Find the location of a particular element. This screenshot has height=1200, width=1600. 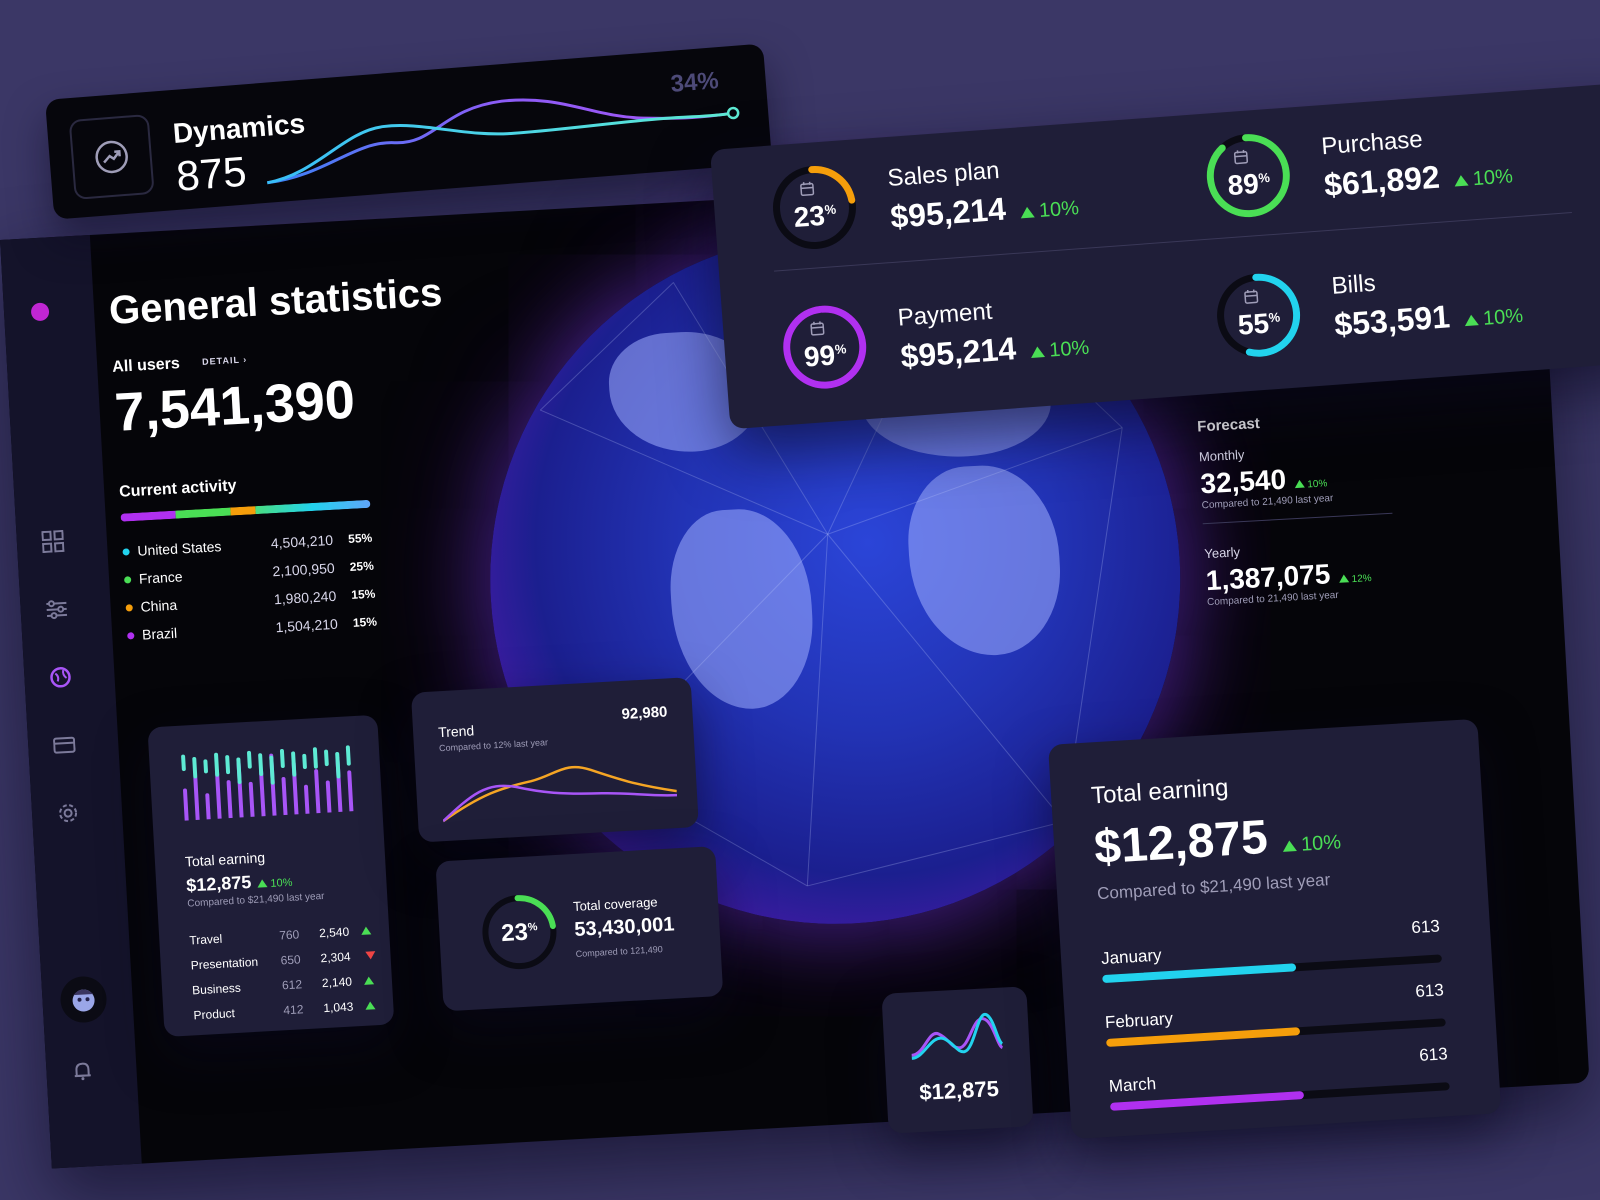

dashboard-icon is located at coordinates (53, 542).